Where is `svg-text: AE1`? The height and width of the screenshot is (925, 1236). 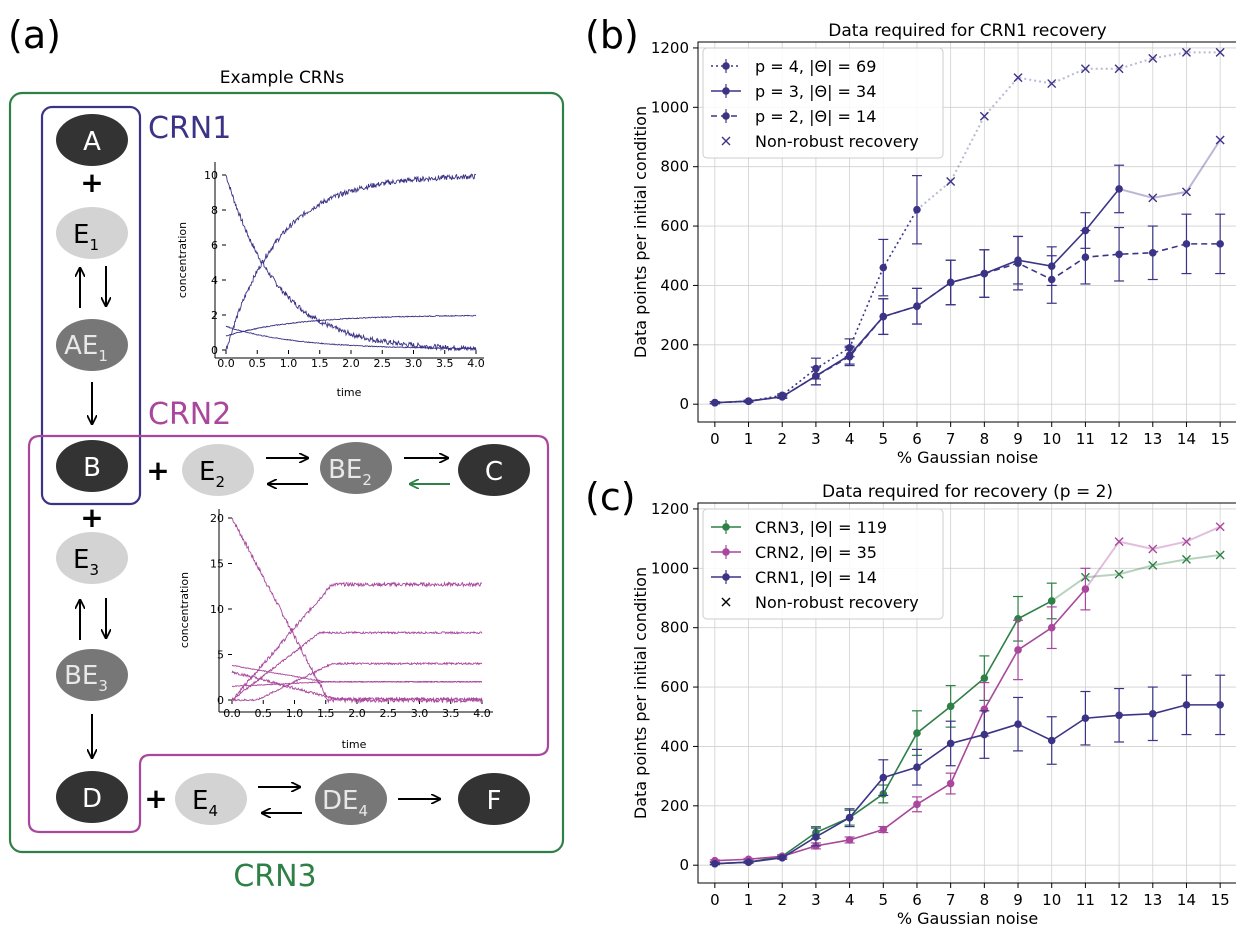
svg-text: AE1 is located at coordinates (86, 348).